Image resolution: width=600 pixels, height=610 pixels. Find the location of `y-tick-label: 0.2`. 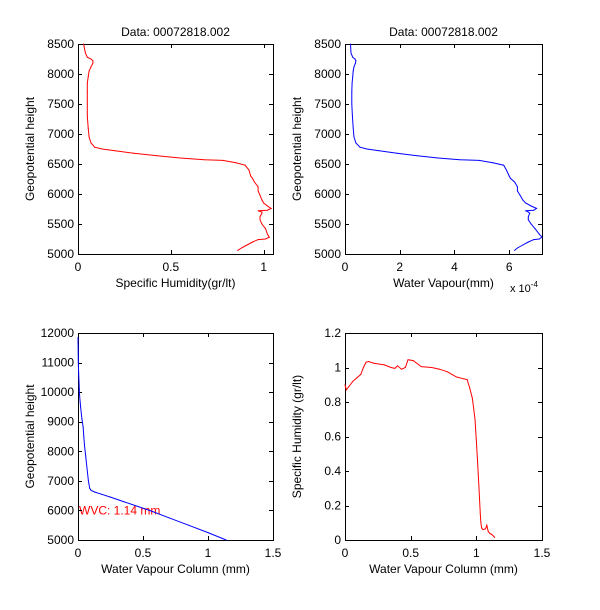

y-tick-label: 0.2 is located at coordinates (332, 506).